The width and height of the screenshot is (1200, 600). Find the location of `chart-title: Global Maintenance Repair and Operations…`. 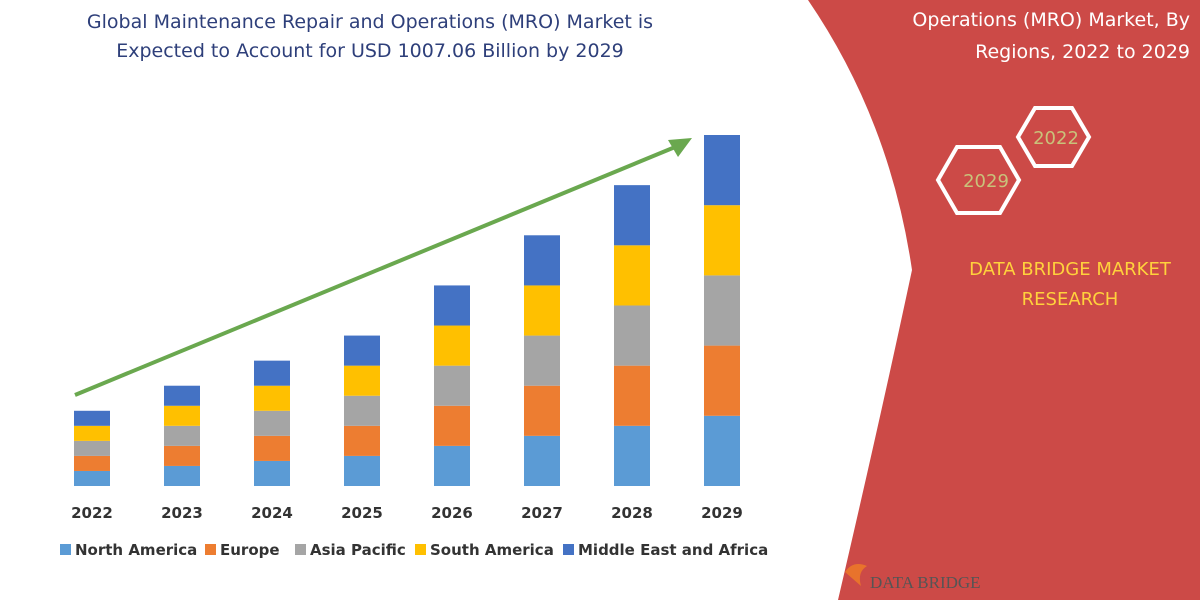

chart-title: Global Maintenance Repair and Operations… is located at coordinates (370, 37).